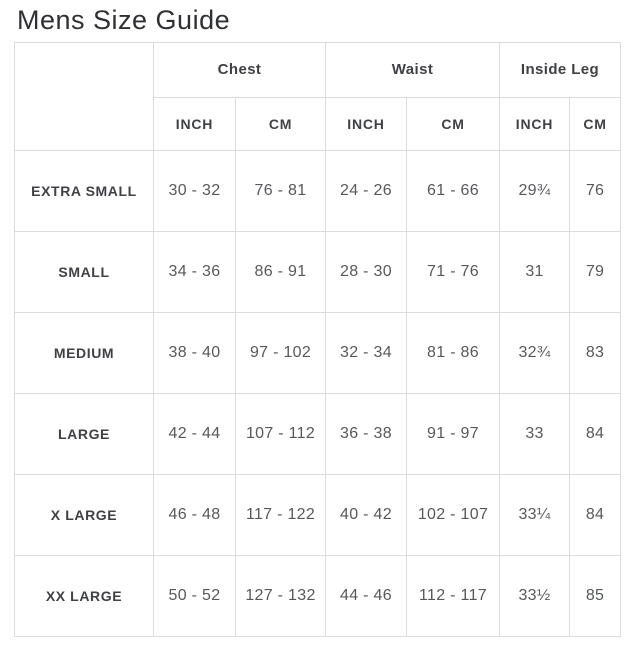  What do you see at coordinates (280, 514) in the screenshot?
I see `cell-chest-cm: 117 - 122` at bounding box center [280, 514].